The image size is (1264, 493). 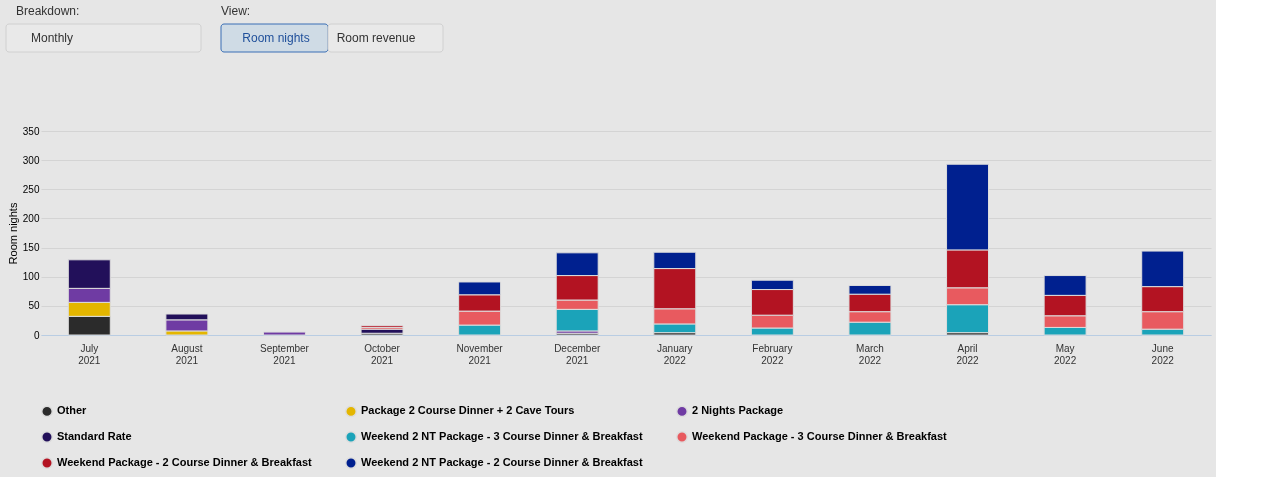 I want to click on x-tick-label: April 2022, so click(x=968, y=354).